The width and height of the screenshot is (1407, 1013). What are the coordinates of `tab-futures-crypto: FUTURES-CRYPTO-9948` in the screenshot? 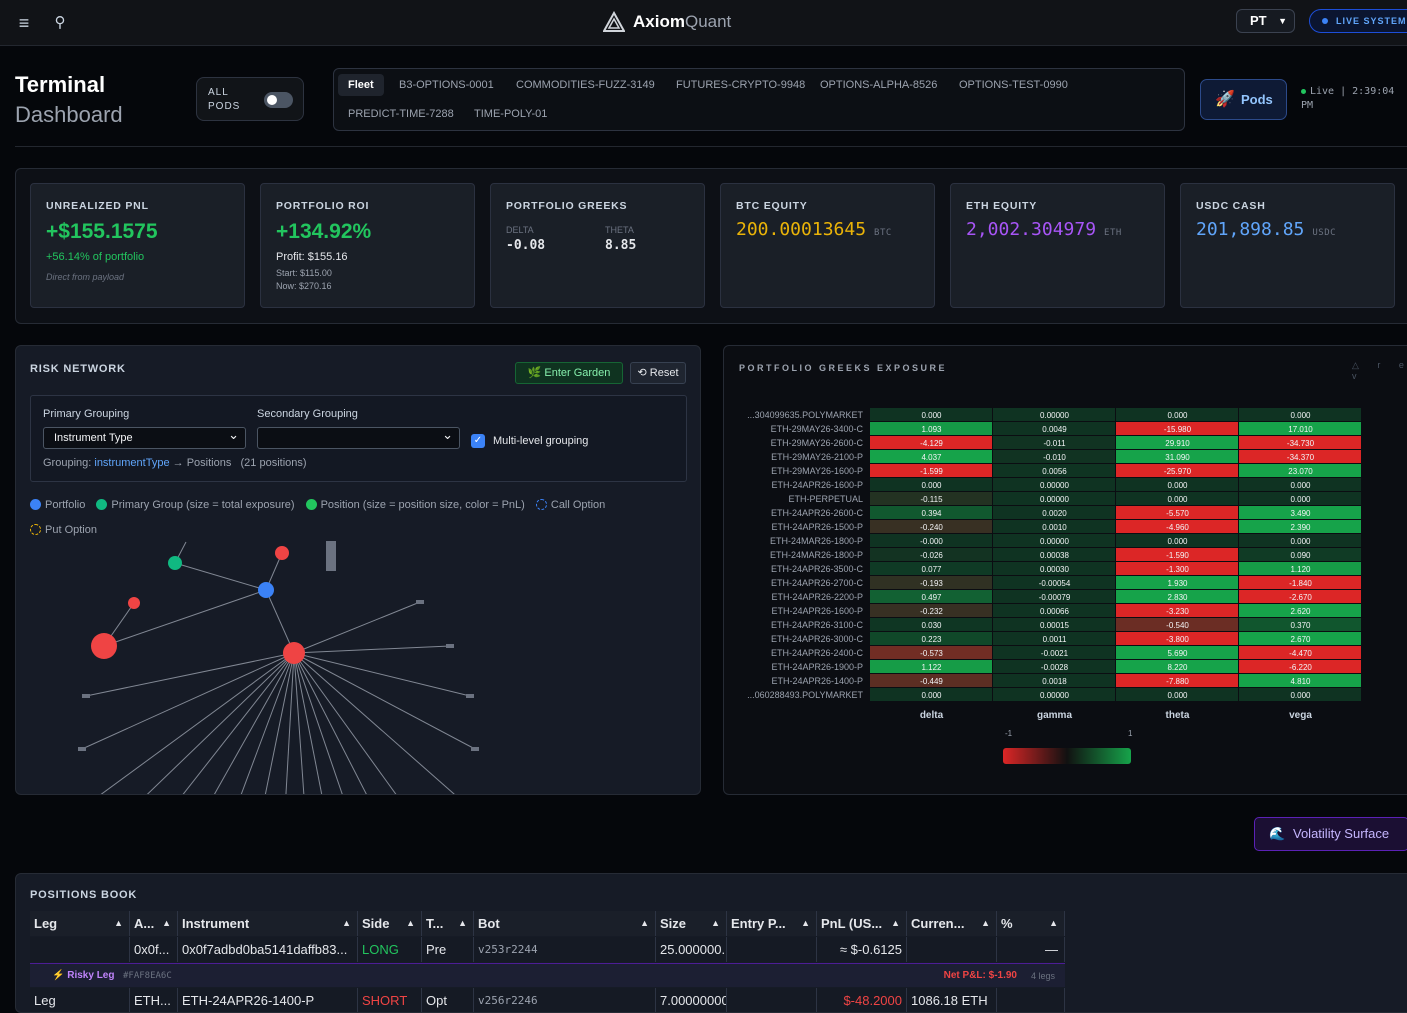 It's located at (741, 85).